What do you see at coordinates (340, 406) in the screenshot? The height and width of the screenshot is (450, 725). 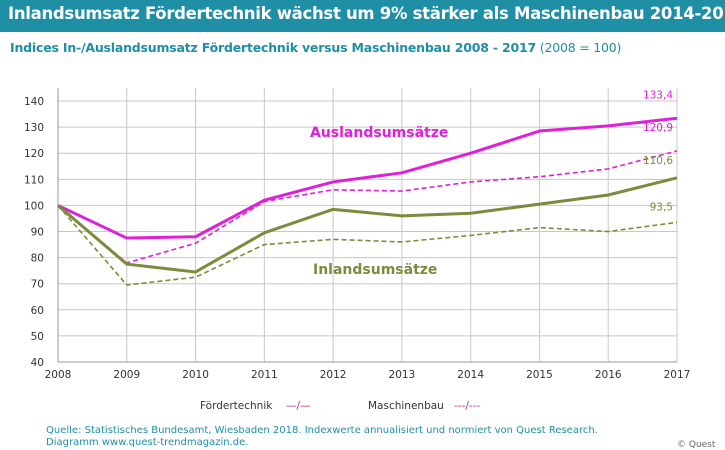 I see `legend: Fördertechnik —/— Maschinenbau ---/---` at bounding box center [340, 406].